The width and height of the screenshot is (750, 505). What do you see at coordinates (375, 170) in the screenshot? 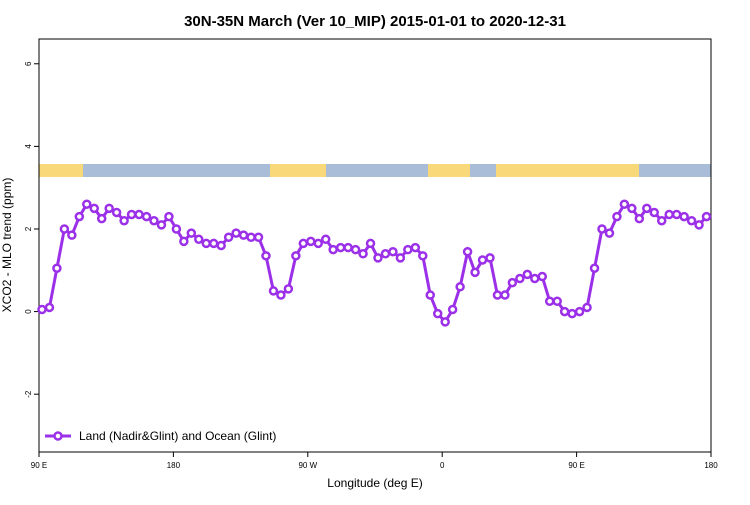
I see `surface-strip` at bounding box center [375, 170].